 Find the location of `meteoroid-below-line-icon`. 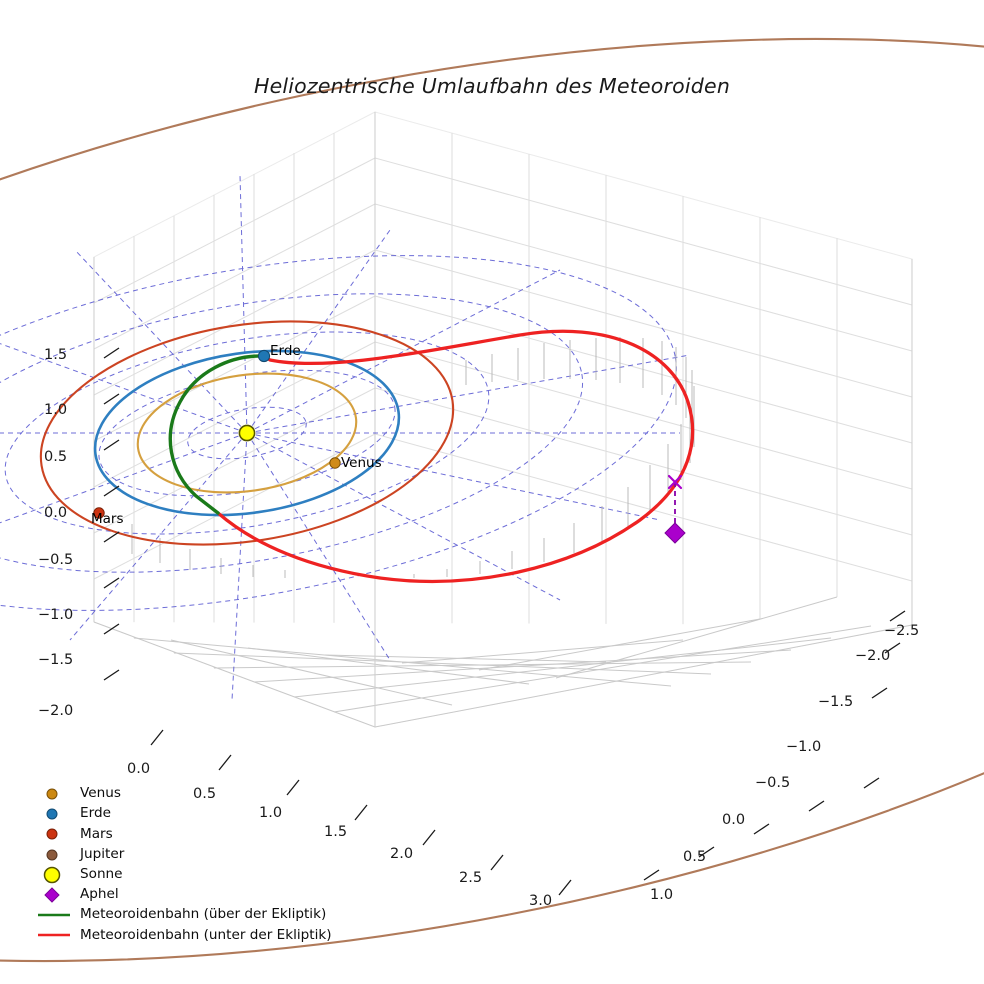

meteoroid-below-line-icon is located at coordinates (58, 935).